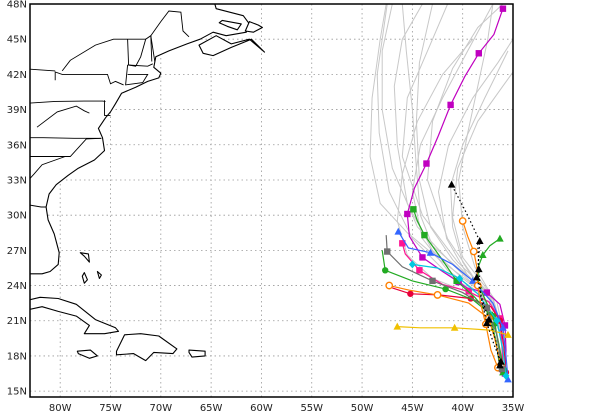  What do you see at coordinates (513, 408) in the screenshot?
I see `lon-tick-label: 35W` at bounding box center [513, 408].